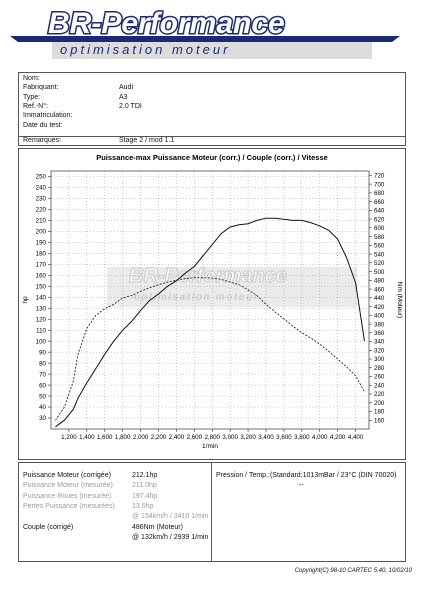 The image size is (424, 600). Describe the element at coordinates (42, 352) in the screenshot. I see `y-left-tick-label: 90` at that location.